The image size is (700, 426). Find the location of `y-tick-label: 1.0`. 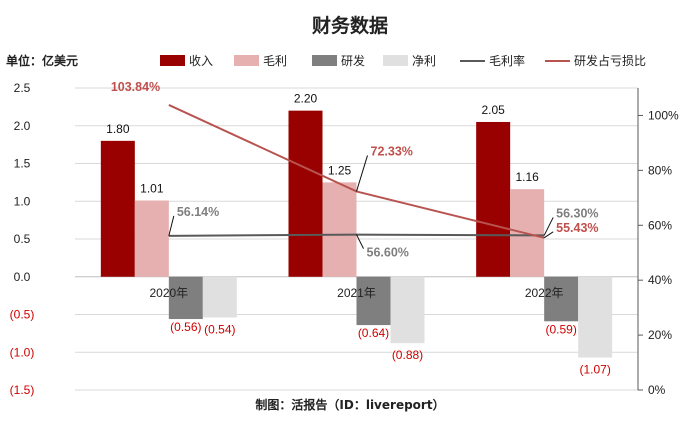

y-tick-label: 1.0 is located at coordinates (22, 201).